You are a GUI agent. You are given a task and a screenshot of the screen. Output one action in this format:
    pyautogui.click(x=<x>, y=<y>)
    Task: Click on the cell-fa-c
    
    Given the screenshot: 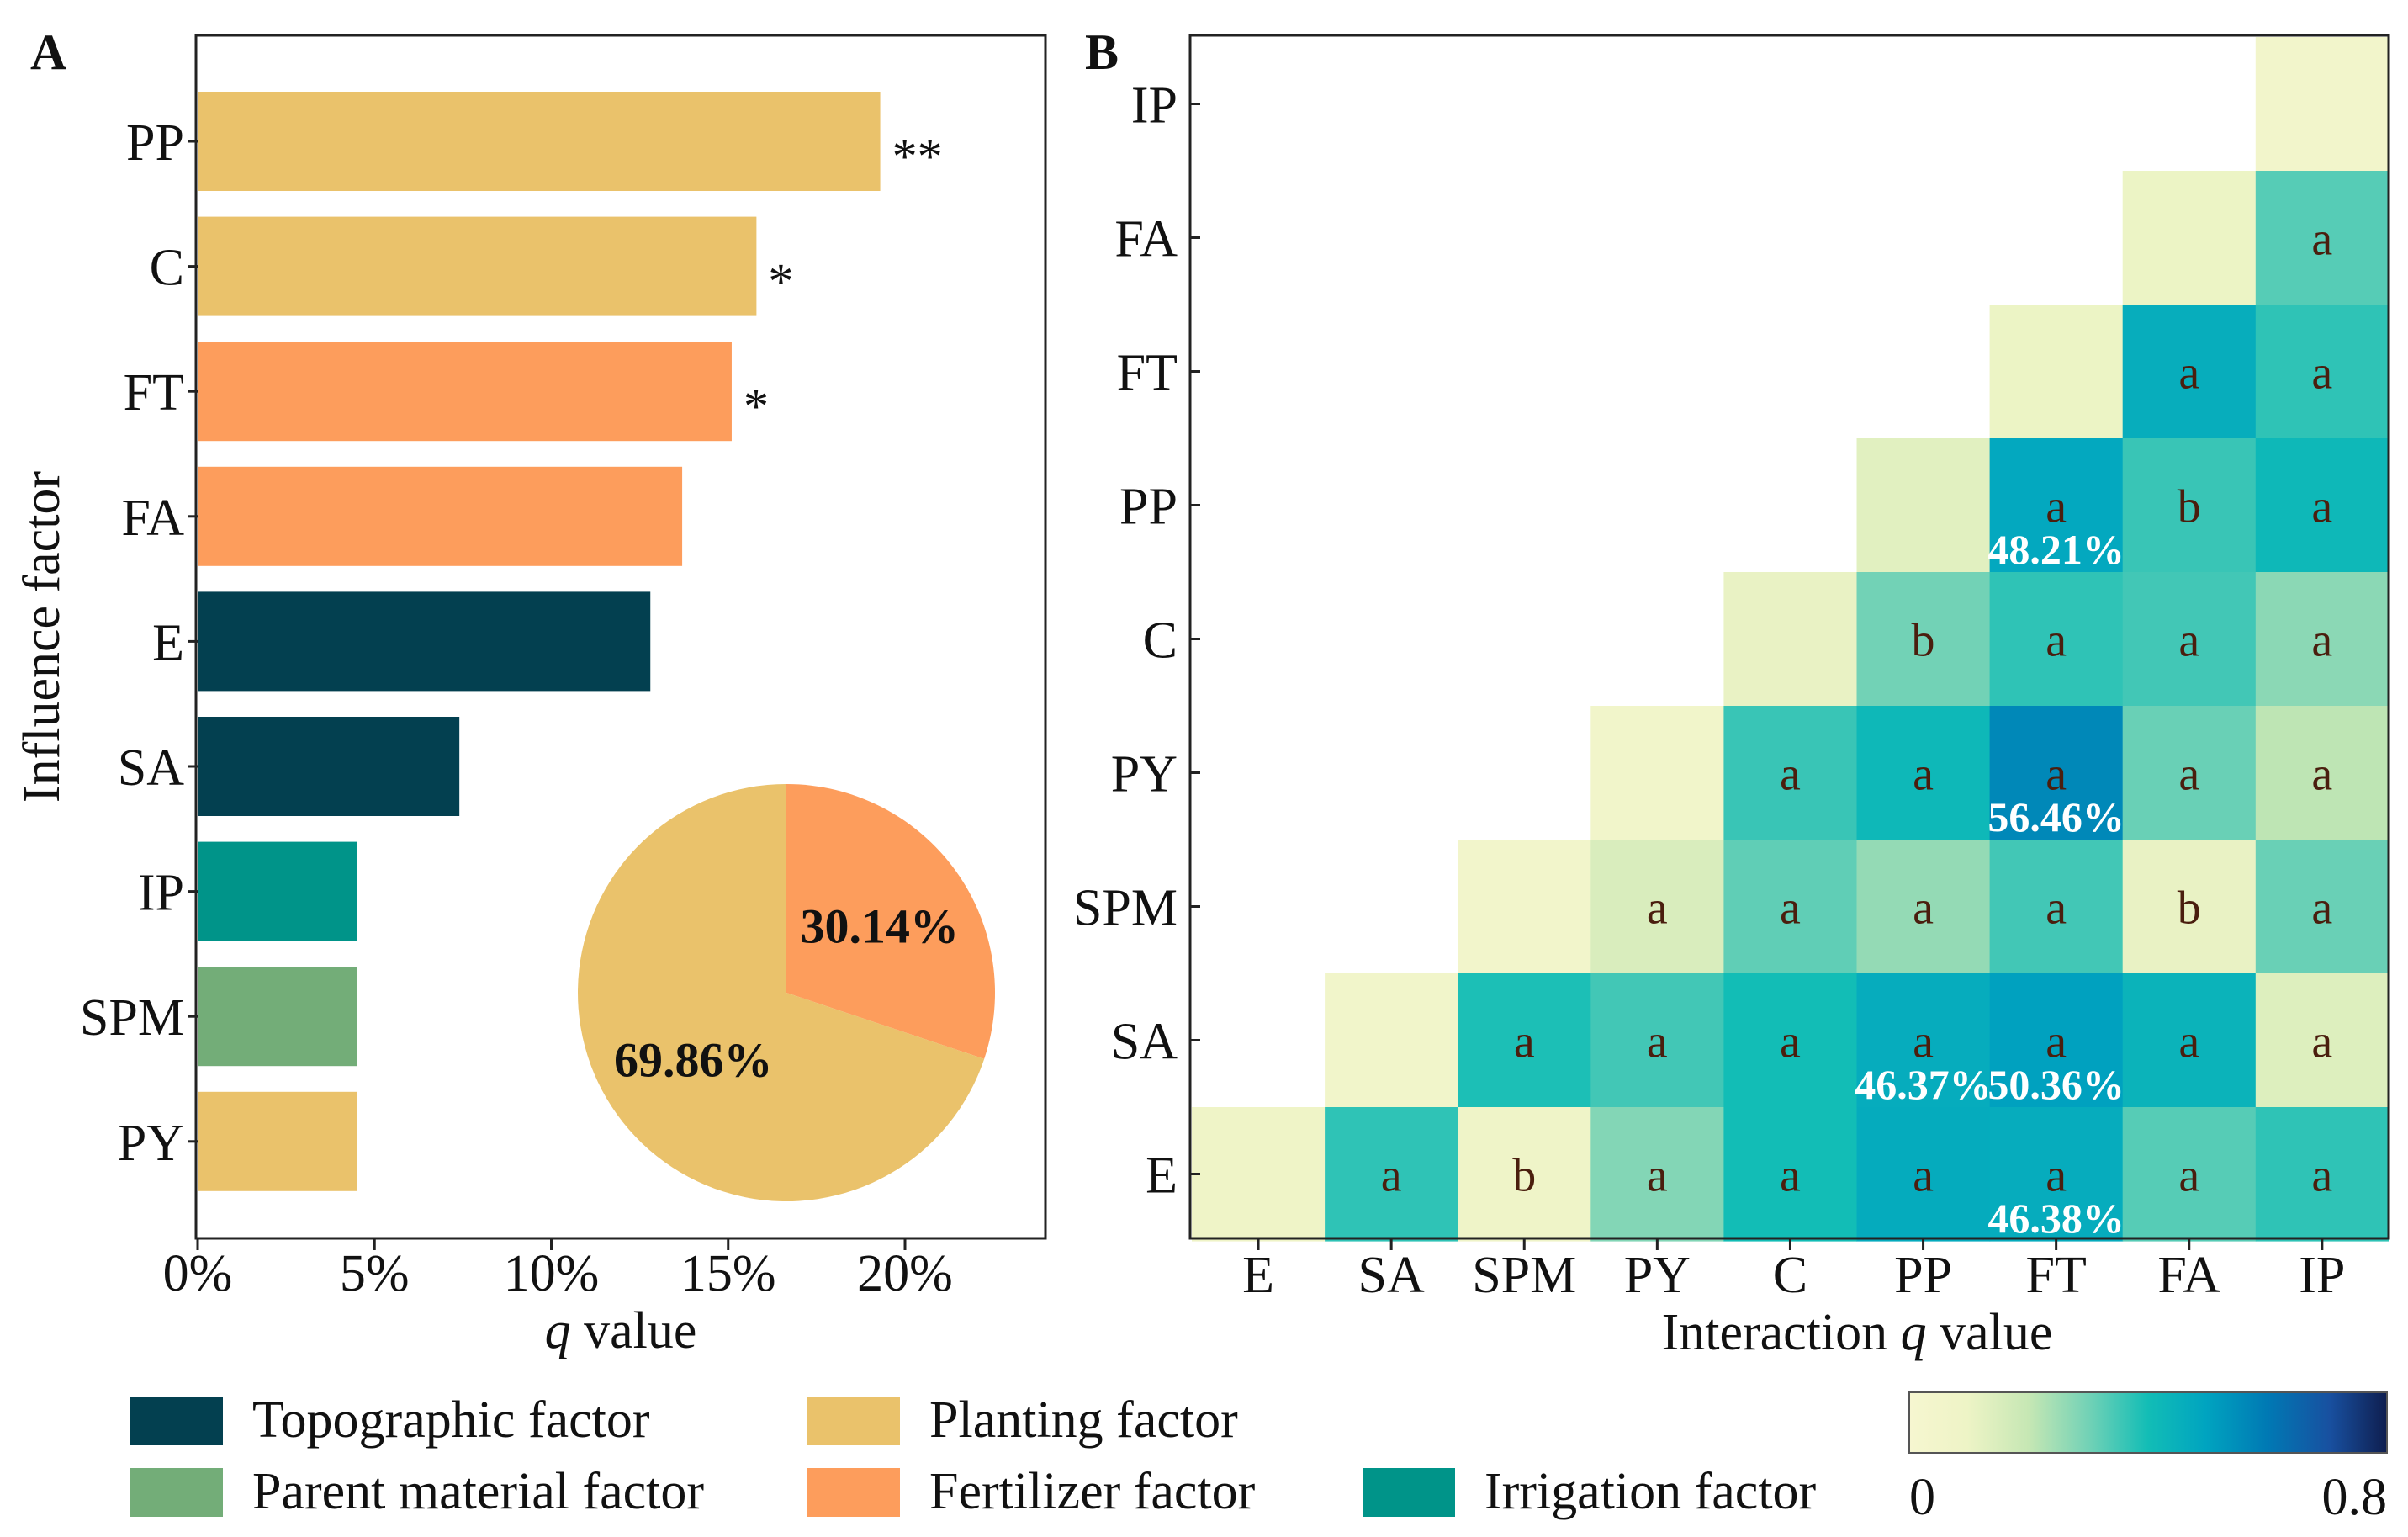 What is the action you would take?
    pyautogui.click(x=2189, y=639)
    